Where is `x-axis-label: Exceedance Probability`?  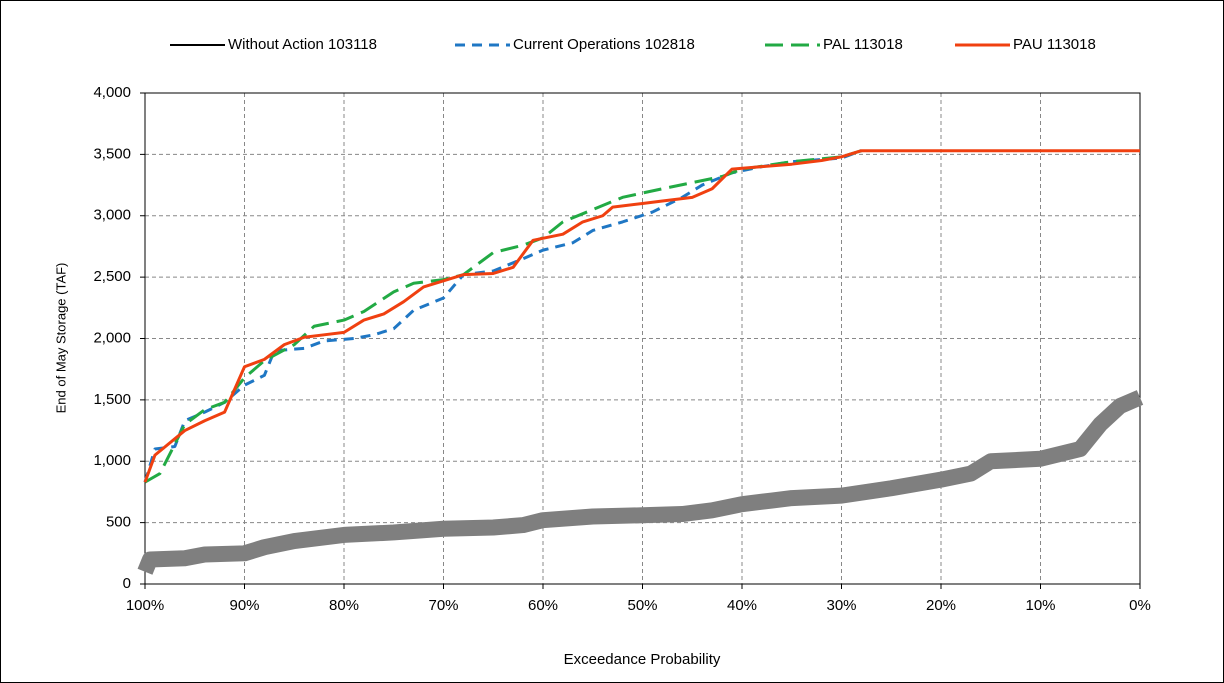
x-axis-label: Exceedance Probability is located at coordinates (642, 659).